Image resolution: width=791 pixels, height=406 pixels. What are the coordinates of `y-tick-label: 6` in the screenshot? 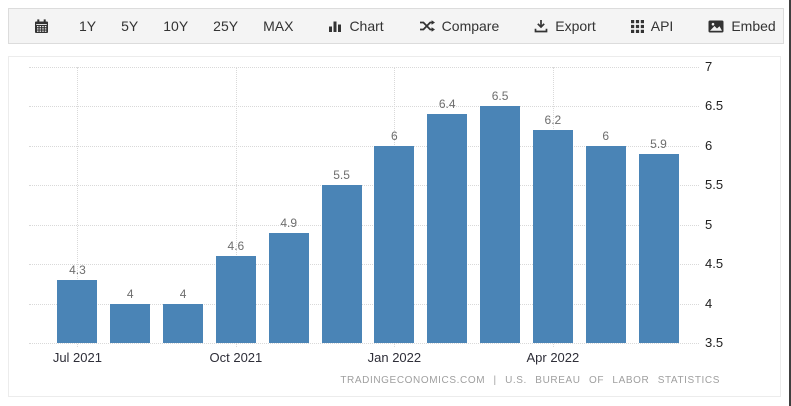 It's located at (709, 145).